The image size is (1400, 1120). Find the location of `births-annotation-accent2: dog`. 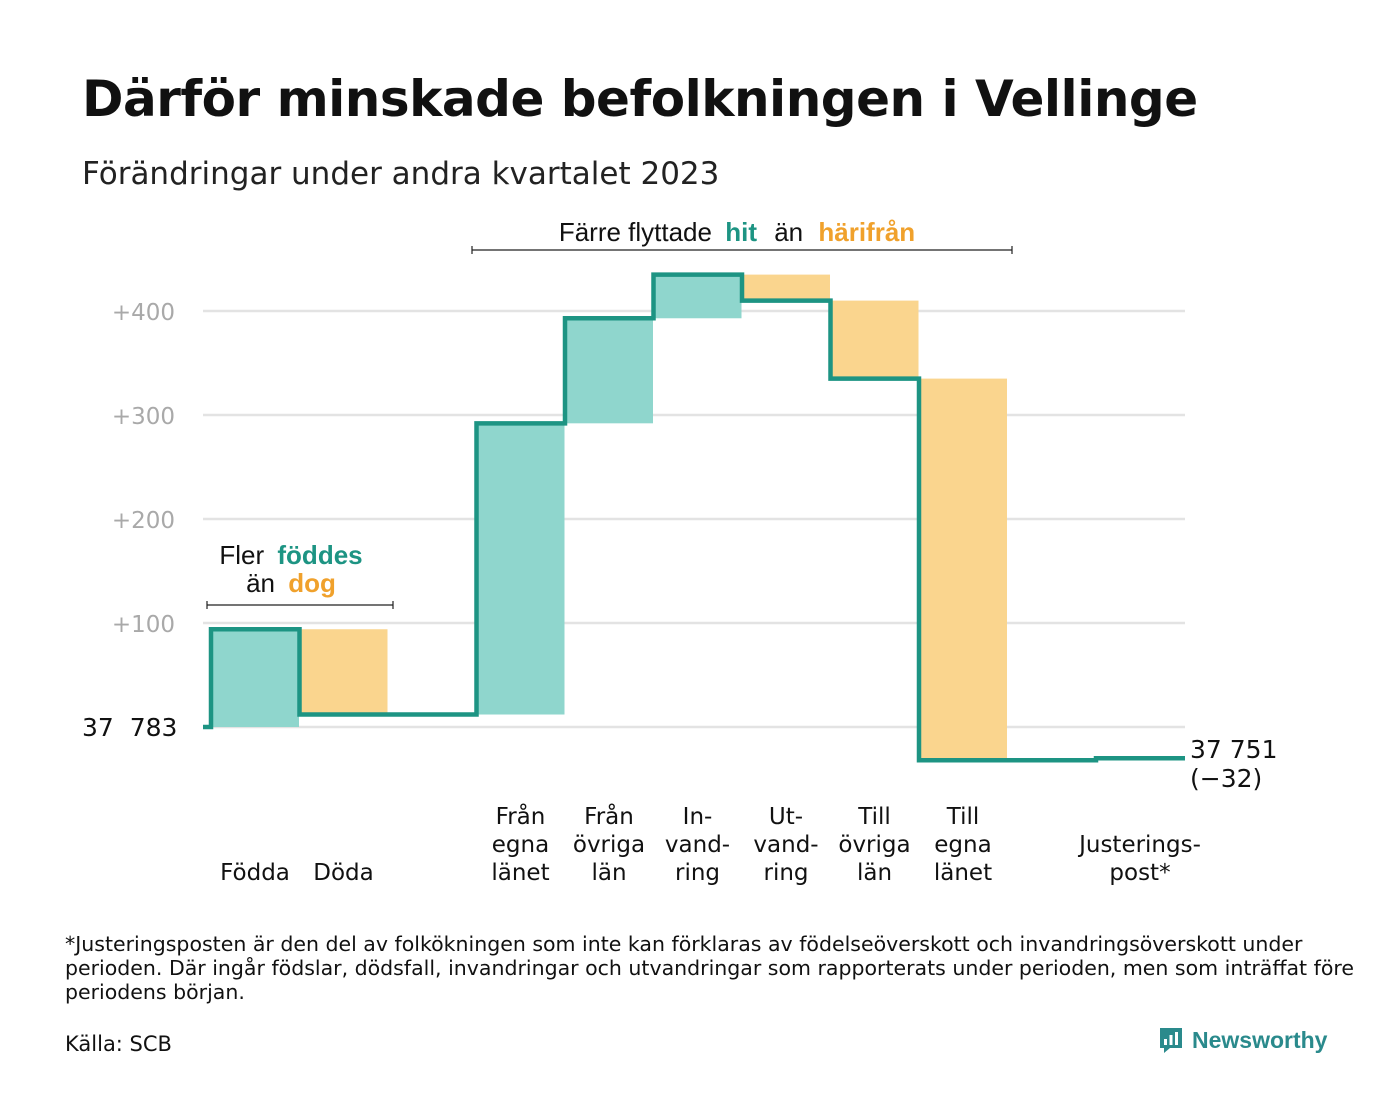

births-annotation-accent2: dog is located at coordinates (312, 583).